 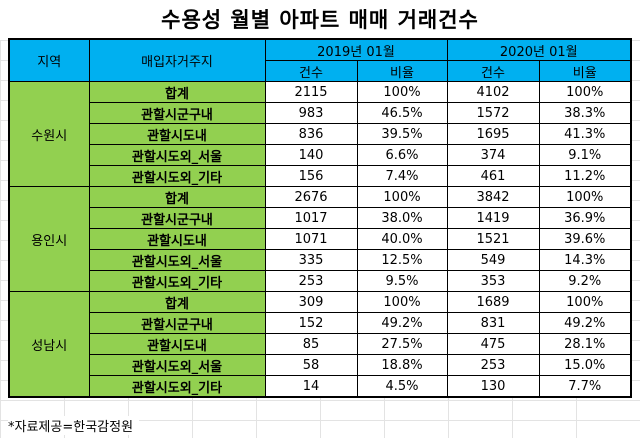 I want to click on region-column-header: 지역, so click(x=49, y=60).